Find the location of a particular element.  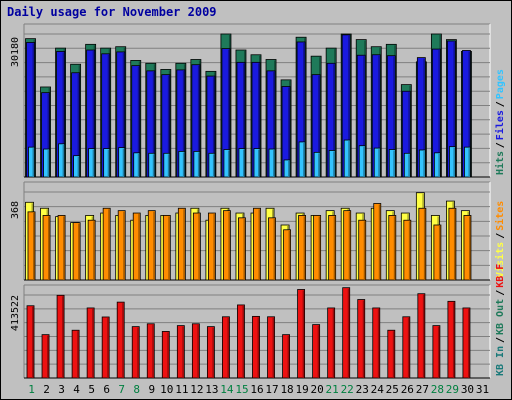

day-label: 30 is located at coordinates (467, 389).